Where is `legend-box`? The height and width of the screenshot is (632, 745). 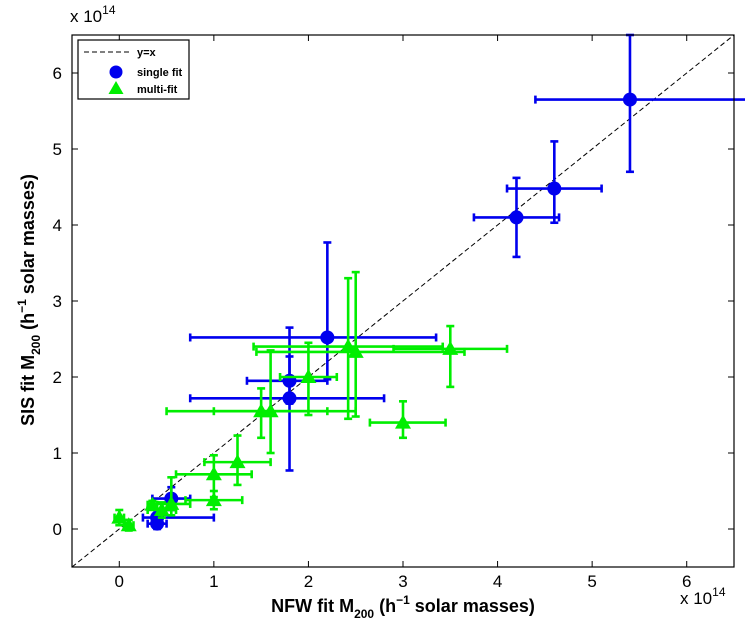
legend-box is located at coordinates (133, 69).